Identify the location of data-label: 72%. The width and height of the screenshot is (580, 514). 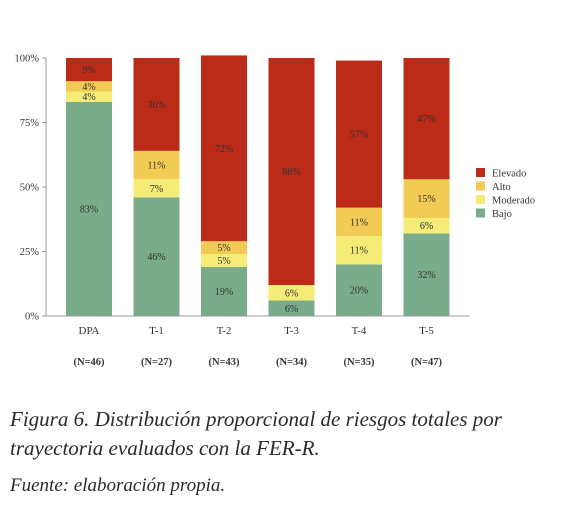
(224, 149).